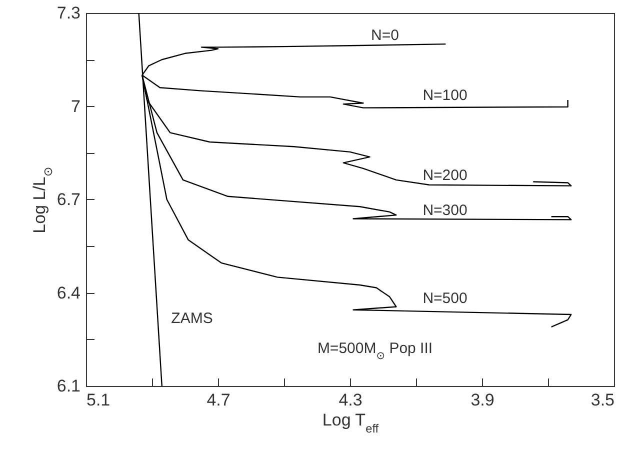 Image resolution: width=630 pixels, height=452 pixels. What do you see at coordinates (482, 400) in the screenshot?
I see `x-tick-label: 3.9` at bounding box center [482, 400].